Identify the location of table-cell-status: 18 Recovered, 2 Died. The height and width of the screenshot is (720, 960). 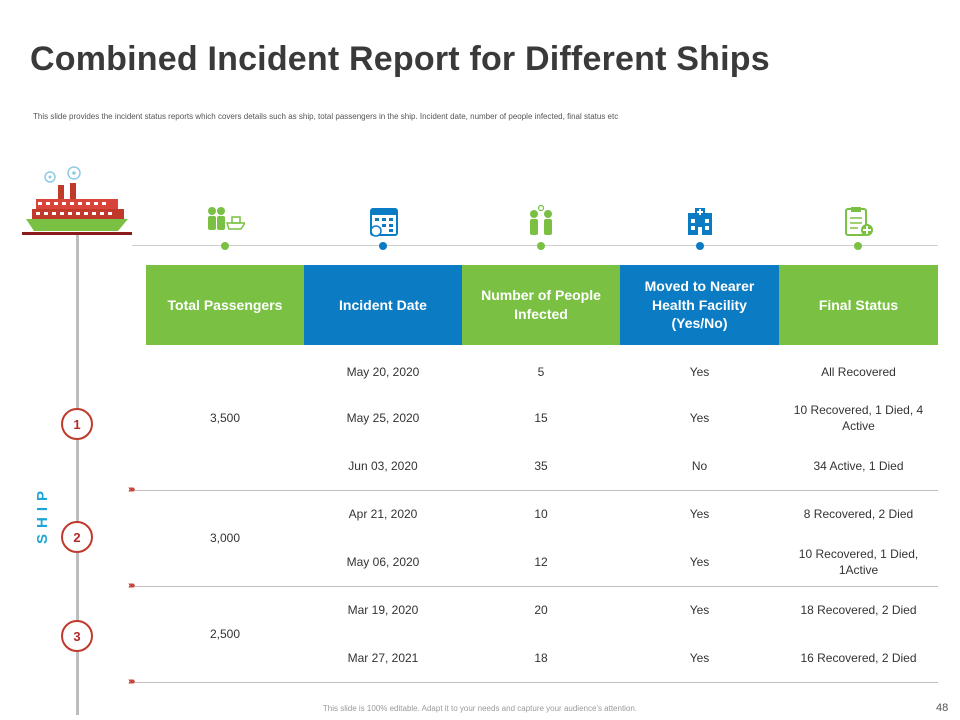
(858, 609).